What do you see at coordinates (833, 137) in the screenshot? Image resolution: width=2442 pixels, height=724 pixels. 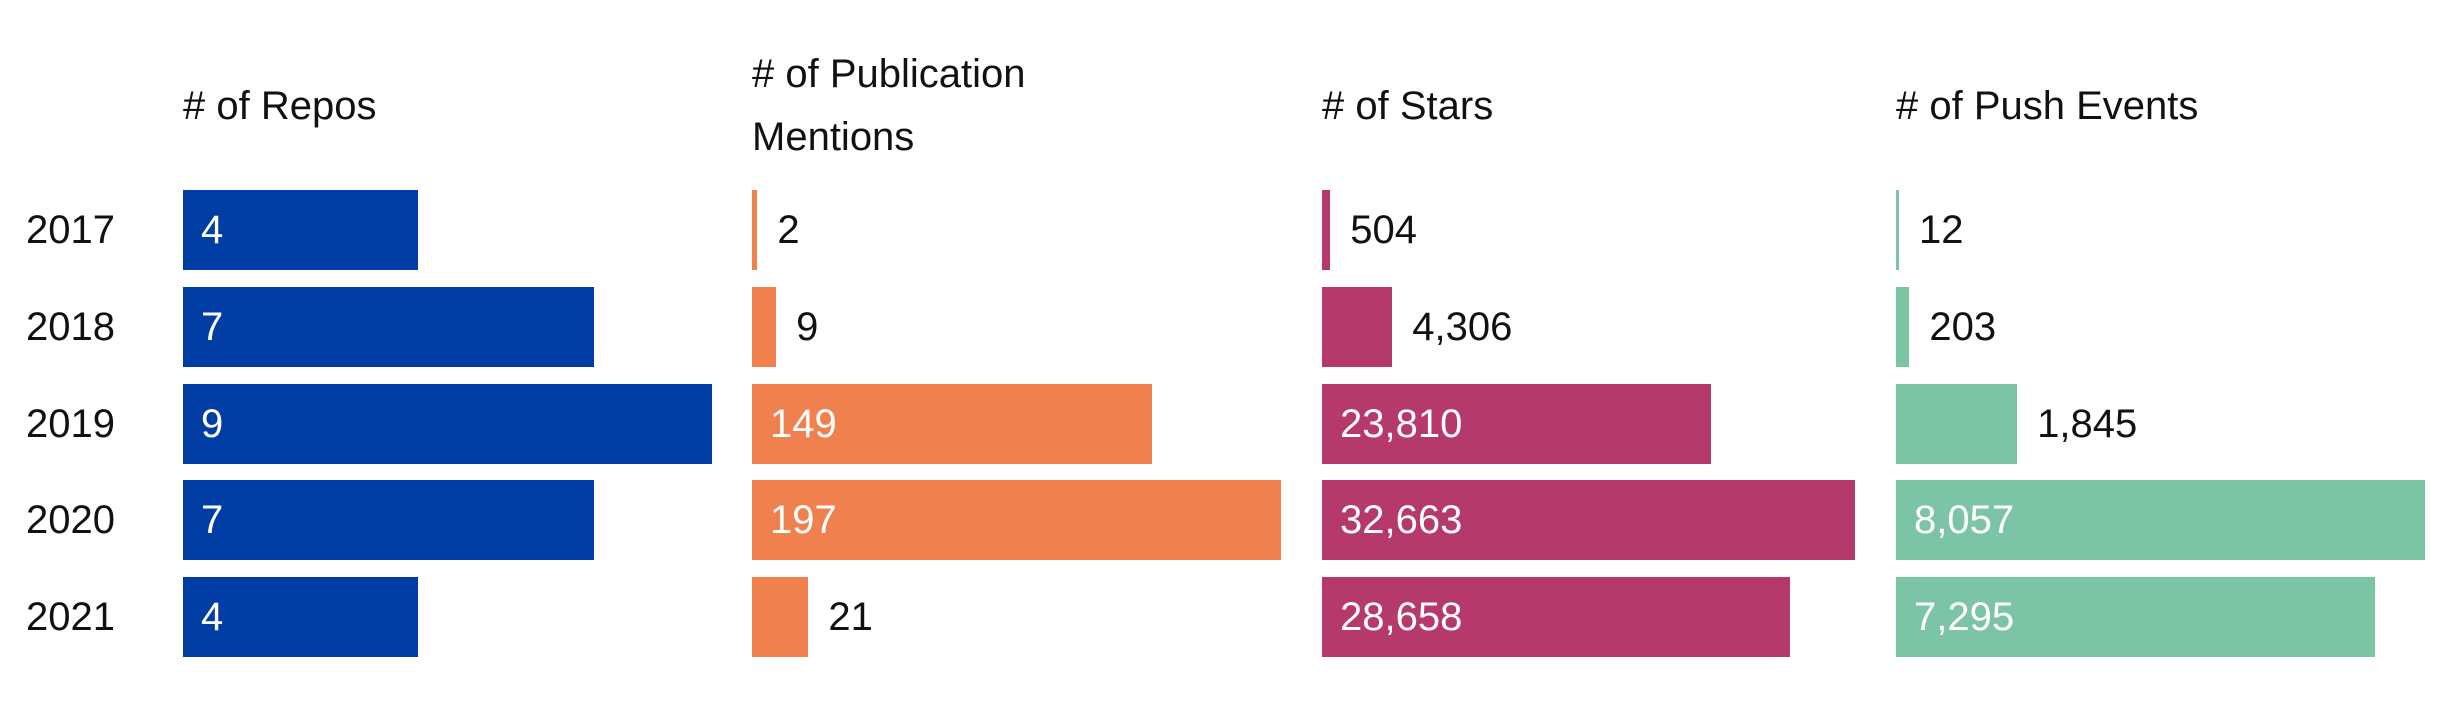 I see `column-header: Mentions` at bounding box center [833, 137].